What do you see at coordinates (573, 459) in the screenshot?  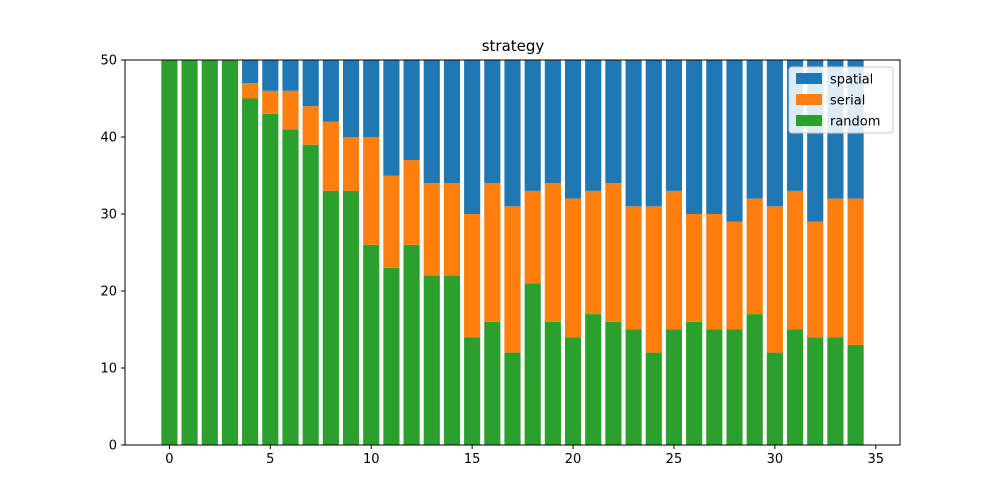 I see `x-tick-label-20: 20` at bounding box center [573, 459].